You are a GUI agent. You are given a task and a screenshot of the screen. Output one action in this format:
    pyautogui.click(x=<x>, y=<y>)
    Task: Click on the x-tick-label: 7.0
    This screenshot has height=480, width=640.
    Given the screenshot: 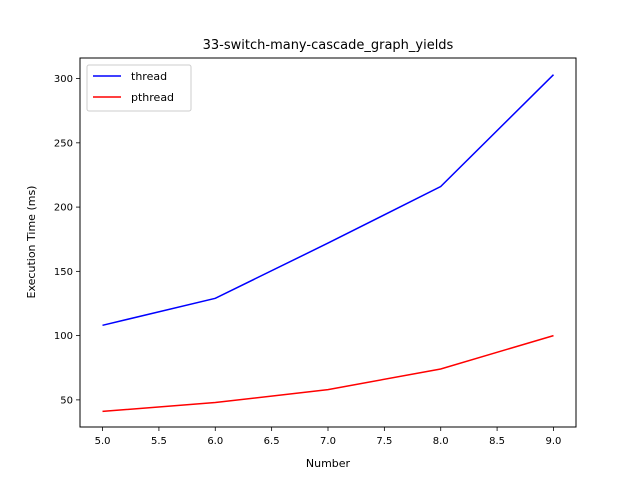 What is the action you would take?
    pyautogui.click(x=328, y=441)
    